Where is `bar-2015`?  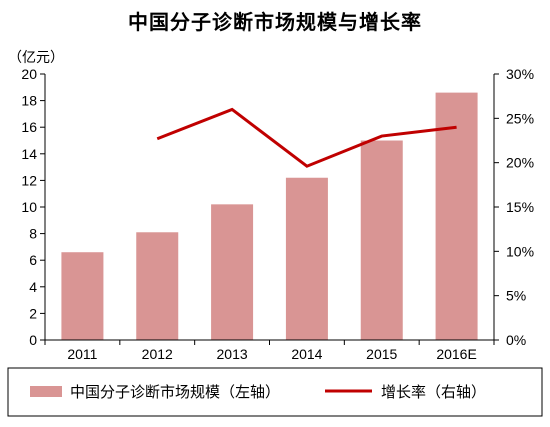 bar-2015 is located at coordinates (381, 240).